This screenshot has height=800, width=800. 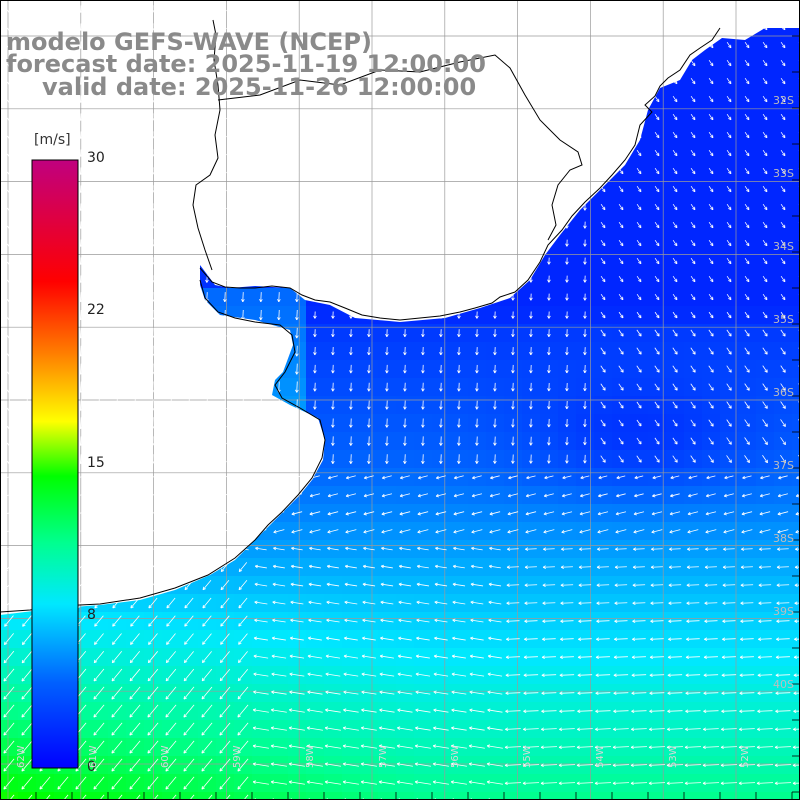 What do you see at coordinates (527, 756) in the screenshot?
I see `lon-label-55w: 55W` at bounding box center [527, 756].